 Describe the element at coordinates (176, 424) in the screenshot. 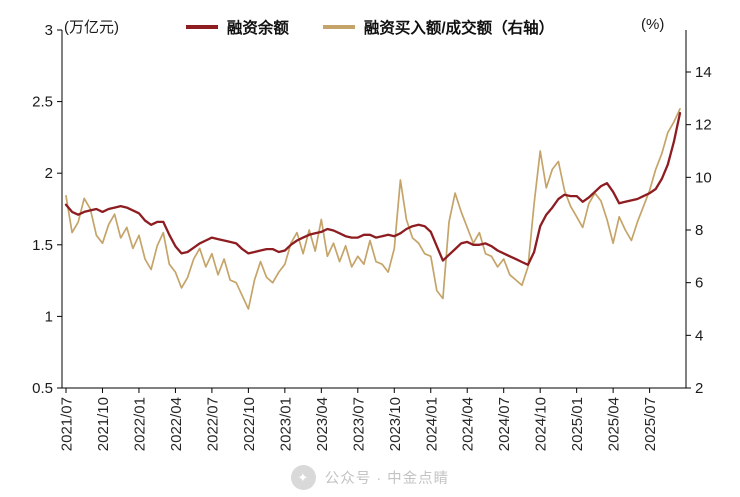

I see `svg-text: 2022/04` at that location.